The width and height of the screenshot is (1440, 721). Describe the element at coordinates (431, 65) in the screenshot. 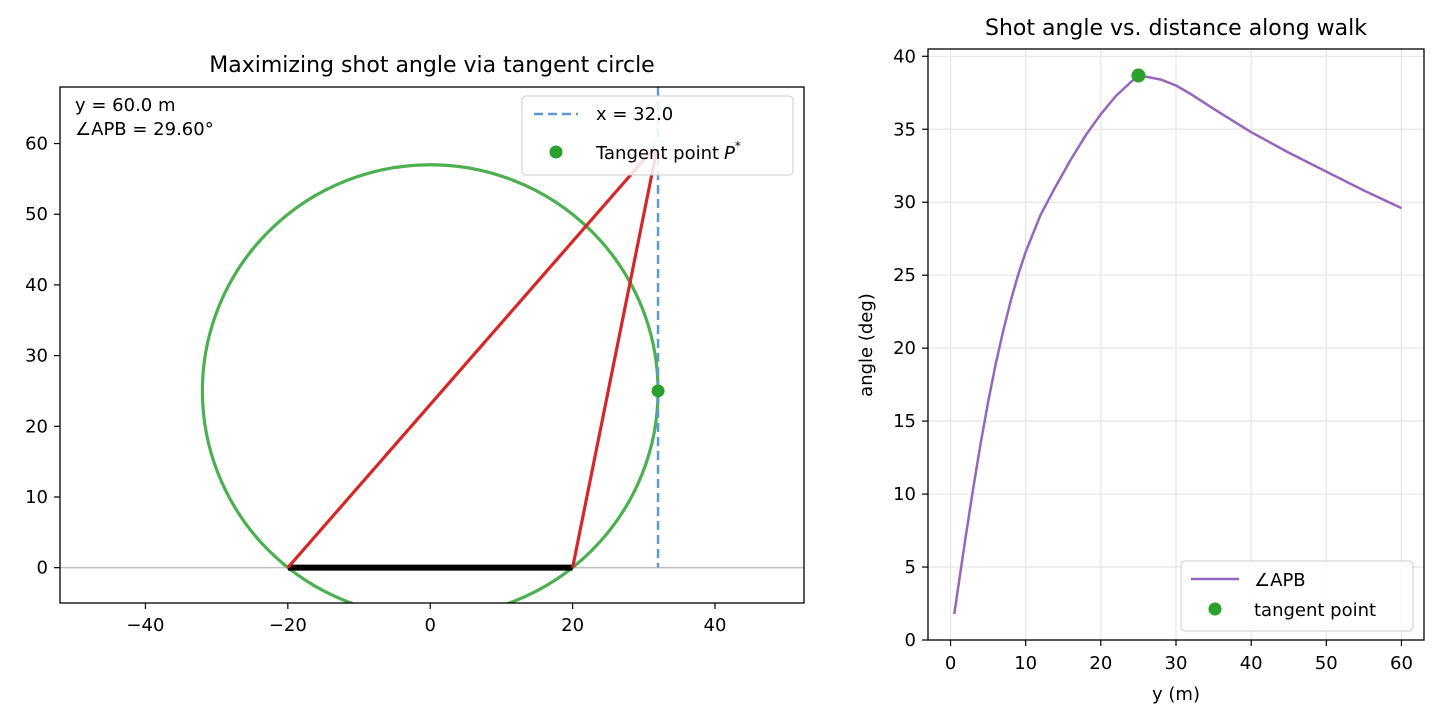

I see `left-chart-title: Maximizing shot angle via tangent circle` at that location.